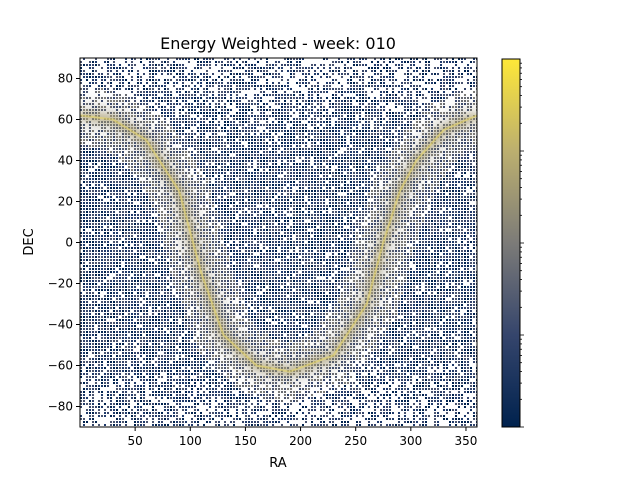 Image resolution: width=640 pixels, height=480 pixels. What do you see at coordinates (64, 243) in the screenshot?
I see `y-axis: −80 −60 −40 −20 0 20 40 60 80` at bounding box center [64, 243].